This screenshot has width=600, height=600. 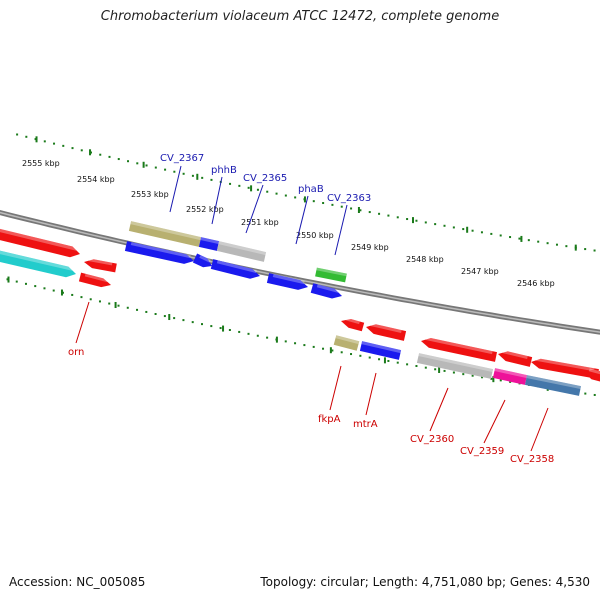 What do you see at coordinates (536, 283) in the screenshot?
I see `tick-label: 2546 kbp` at bounding box center [536, 283].